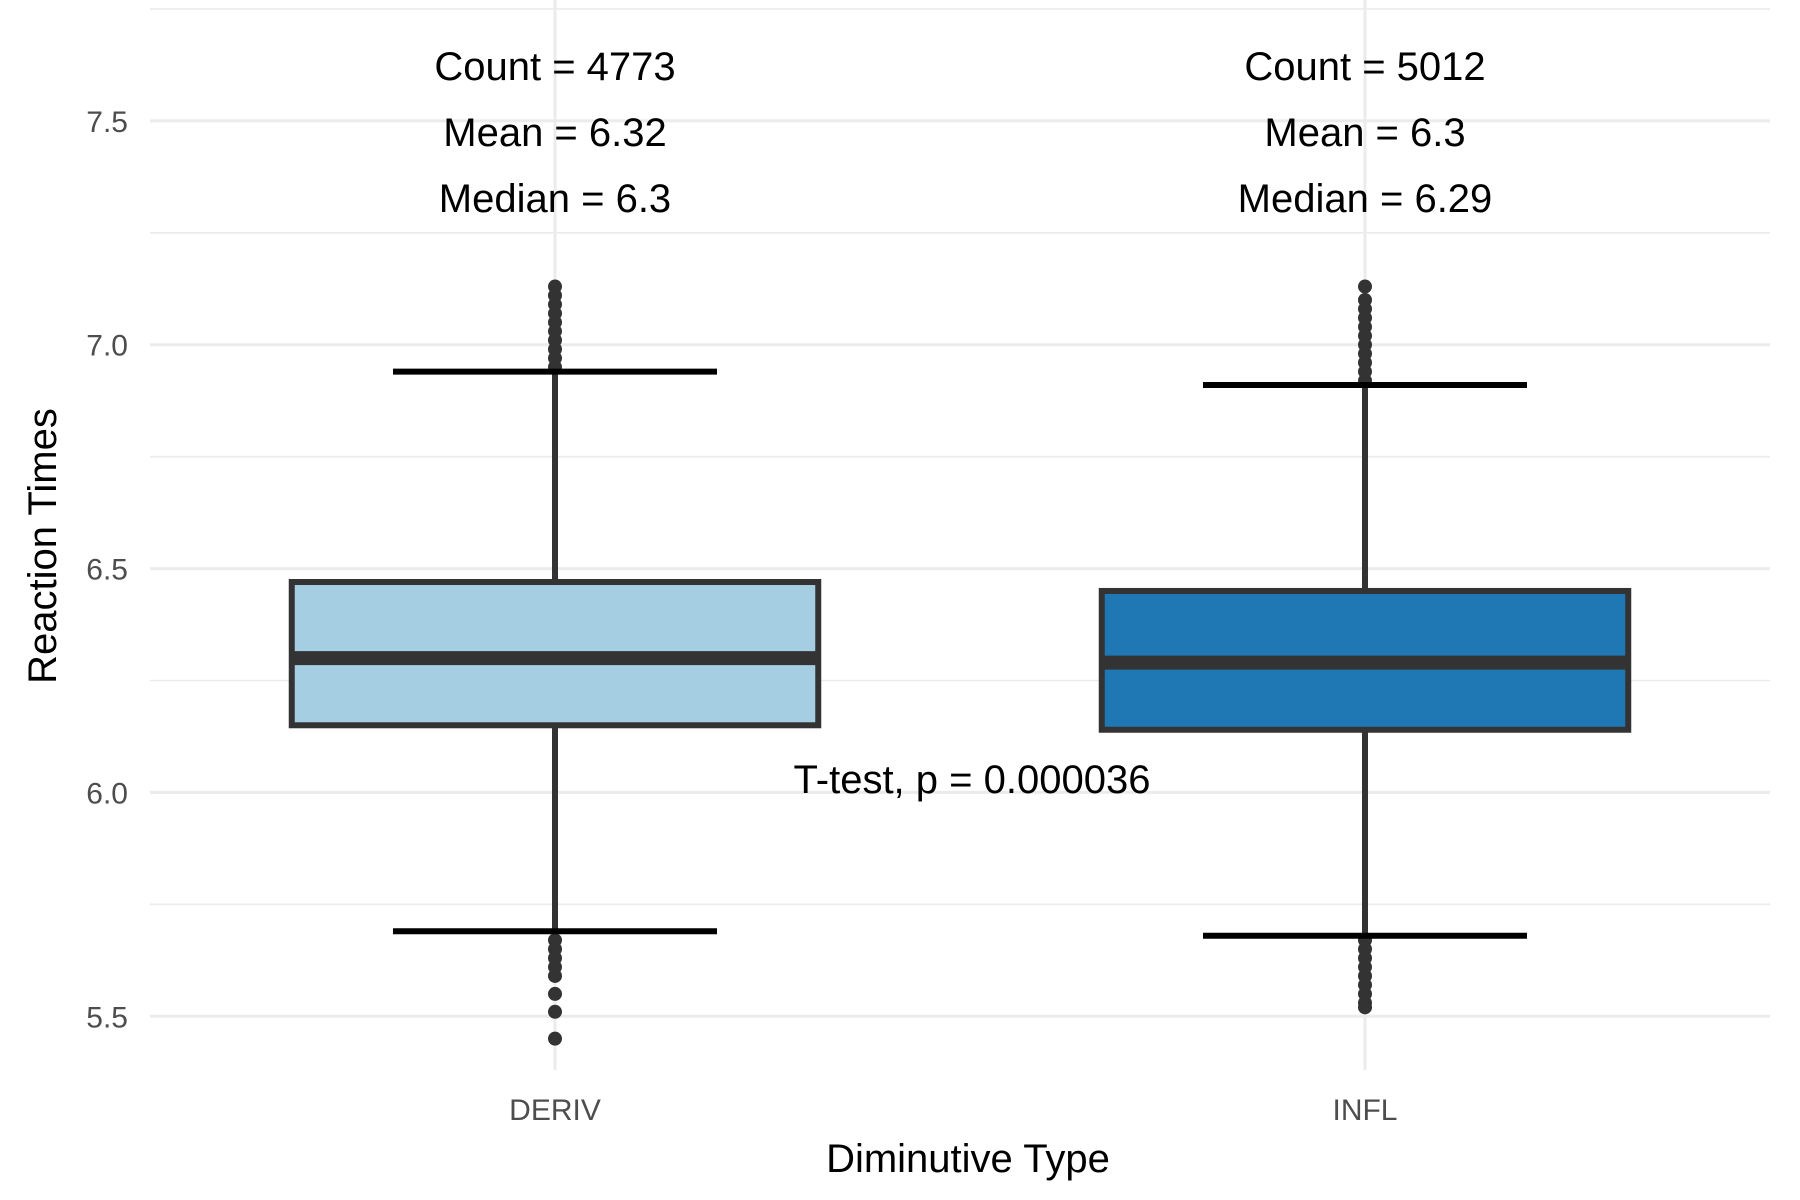  Describe the element at coordinates (1365, 199) in the screenshot. I see `stat-annotation: Median = 6.29` at that location.